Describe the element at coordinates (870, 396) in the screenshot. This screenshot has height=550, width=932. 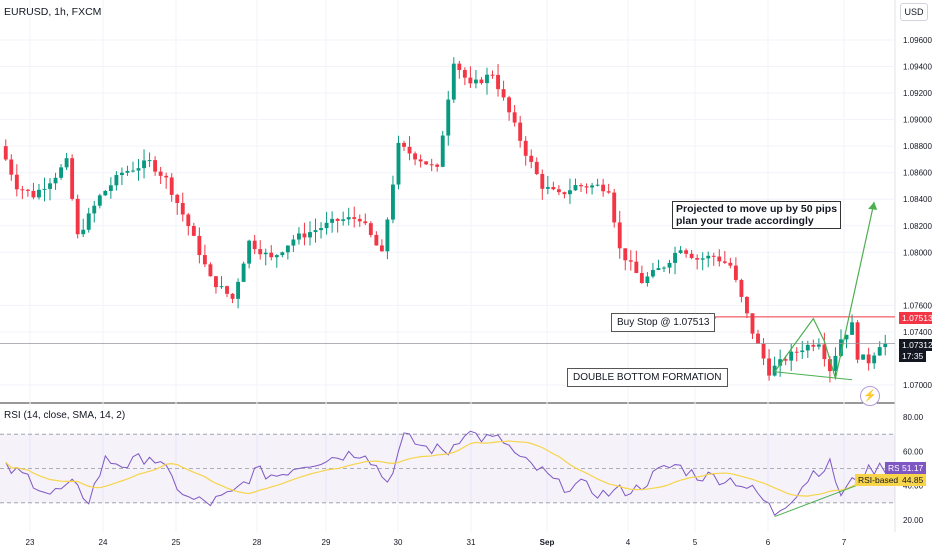
I see `flash-icon: ⚡` at that location.